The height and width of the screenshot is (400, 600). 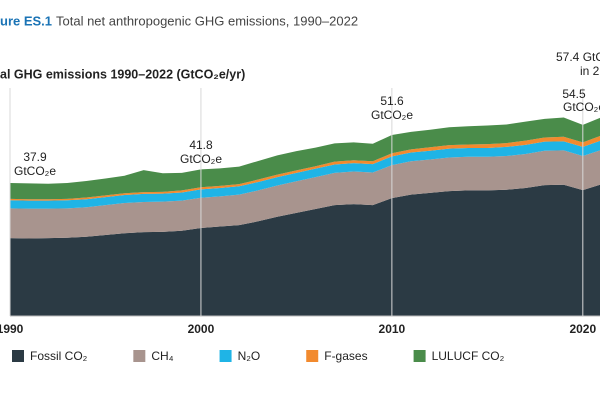 I want to click on annotation: in 2, so click(x=590, y=71).